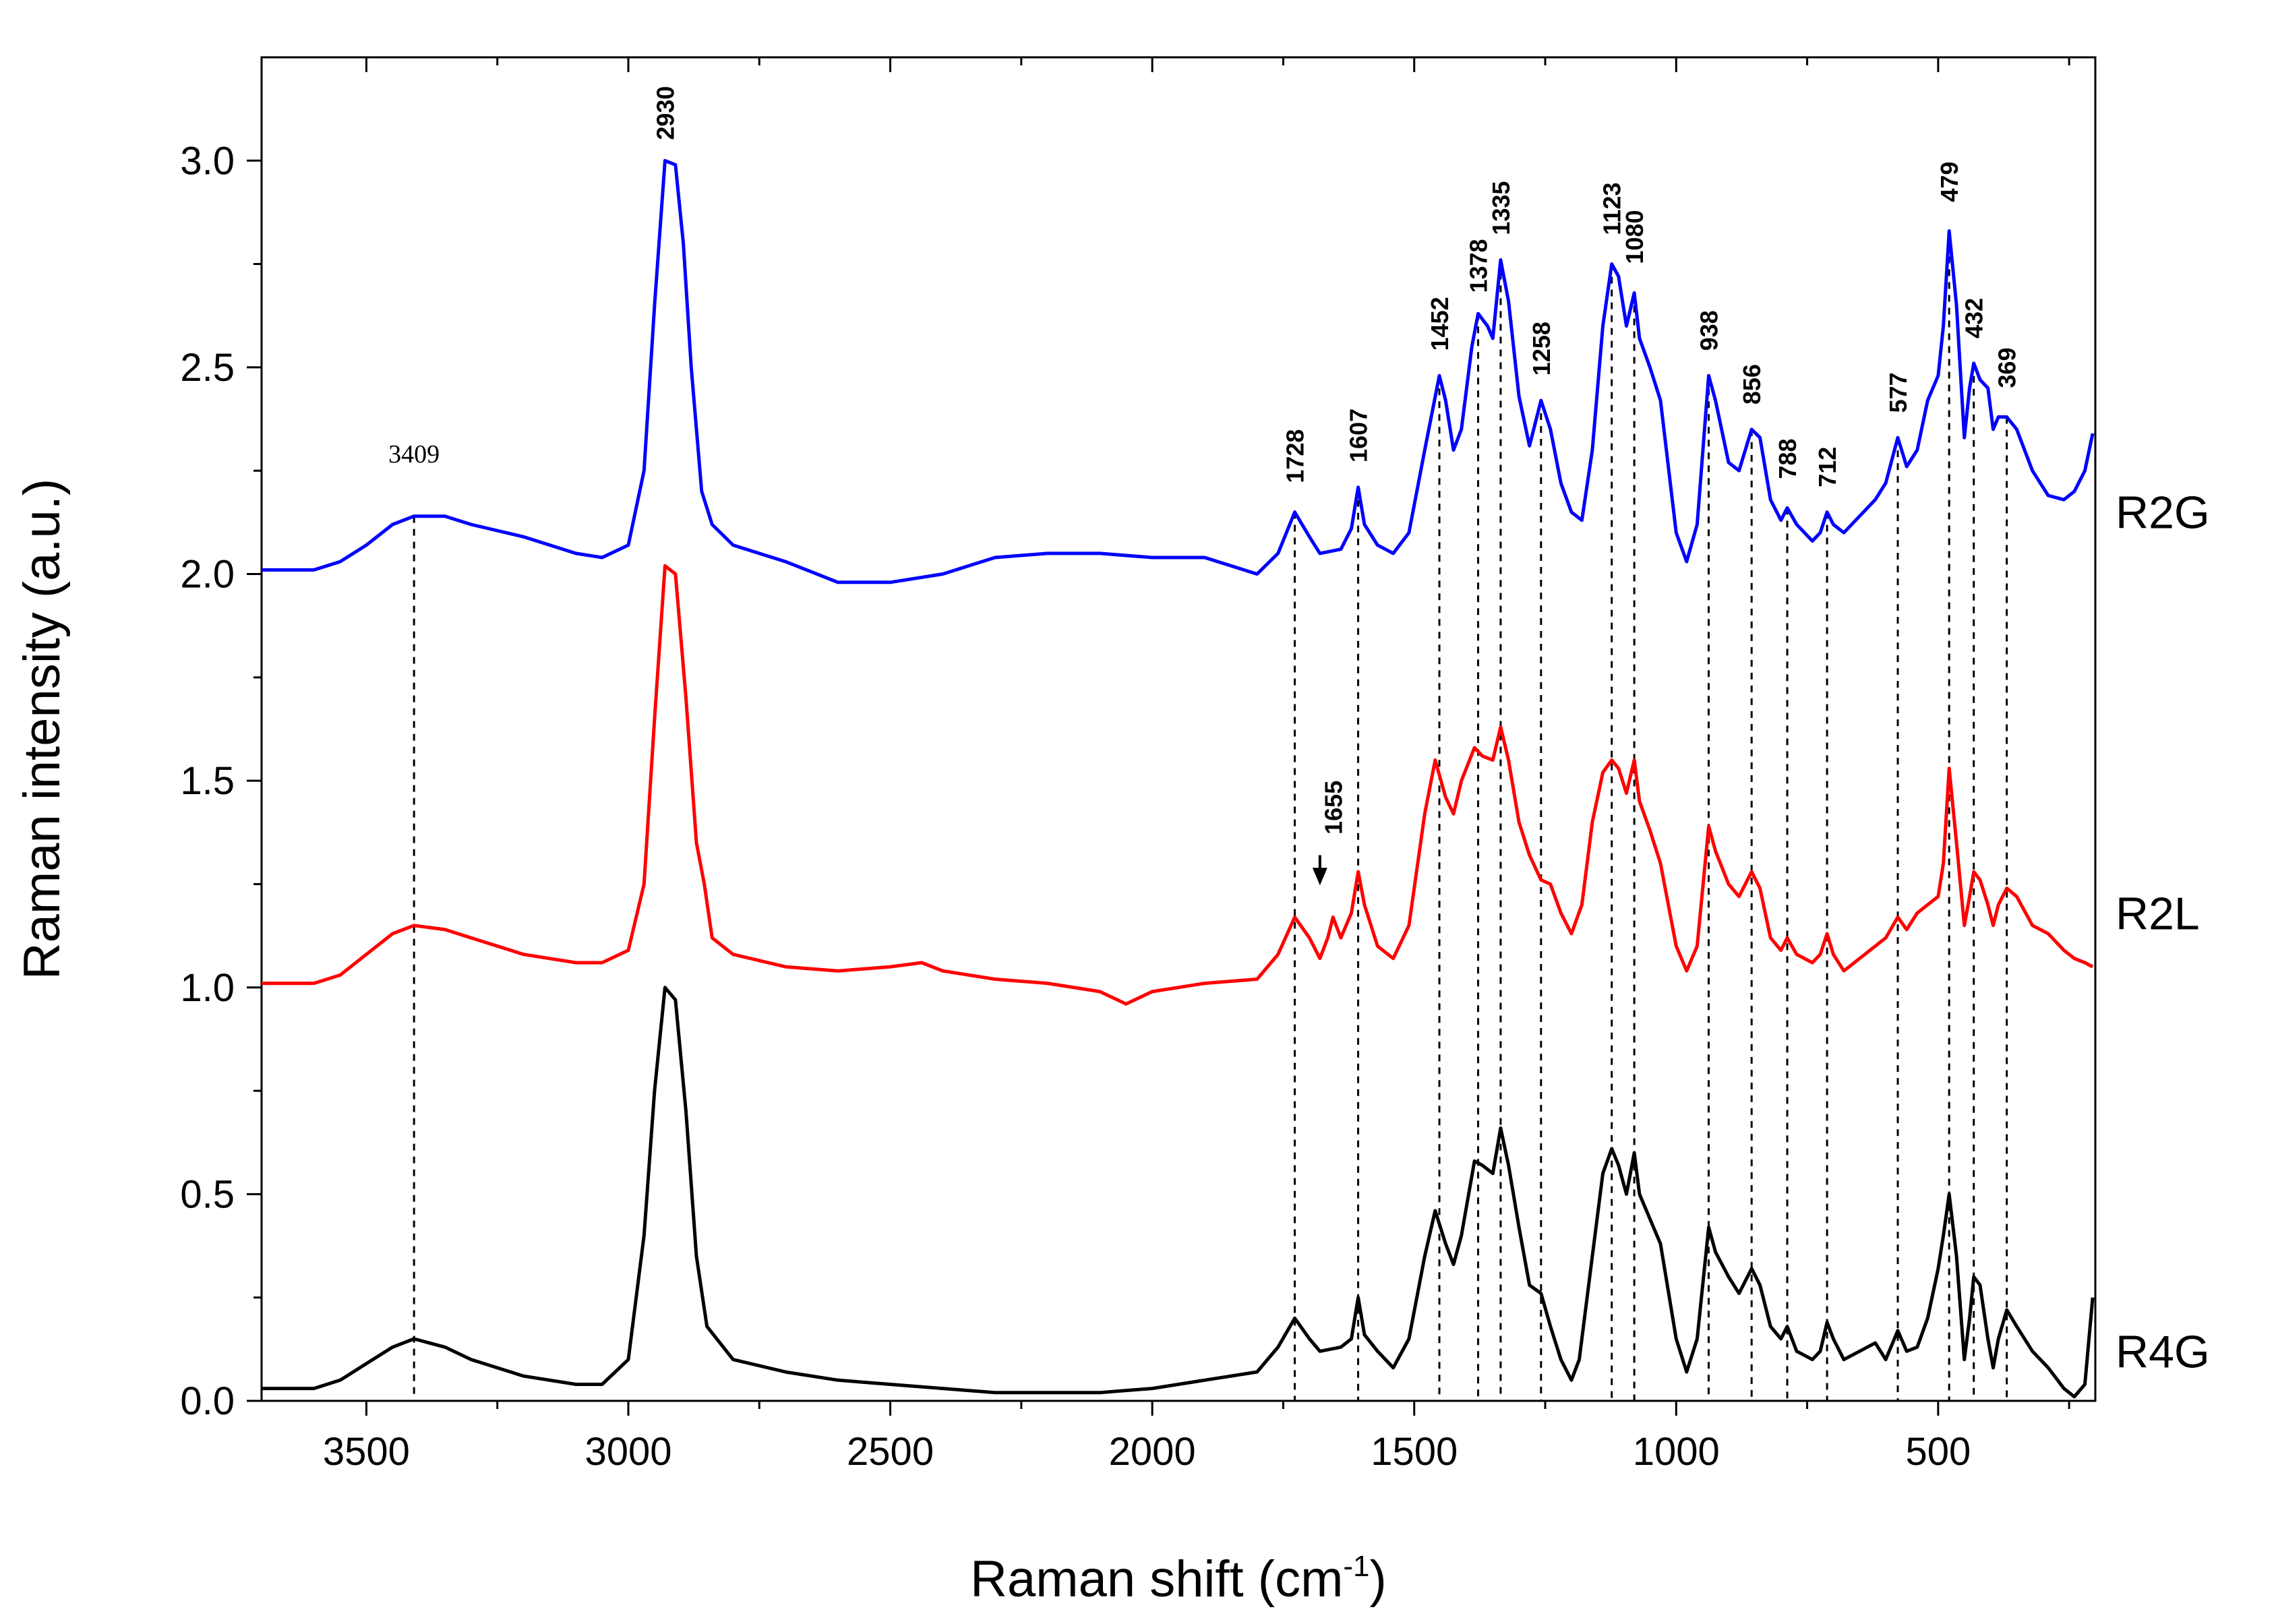  I want to click on y-tick-label: 0.5, so click(207, 1194).